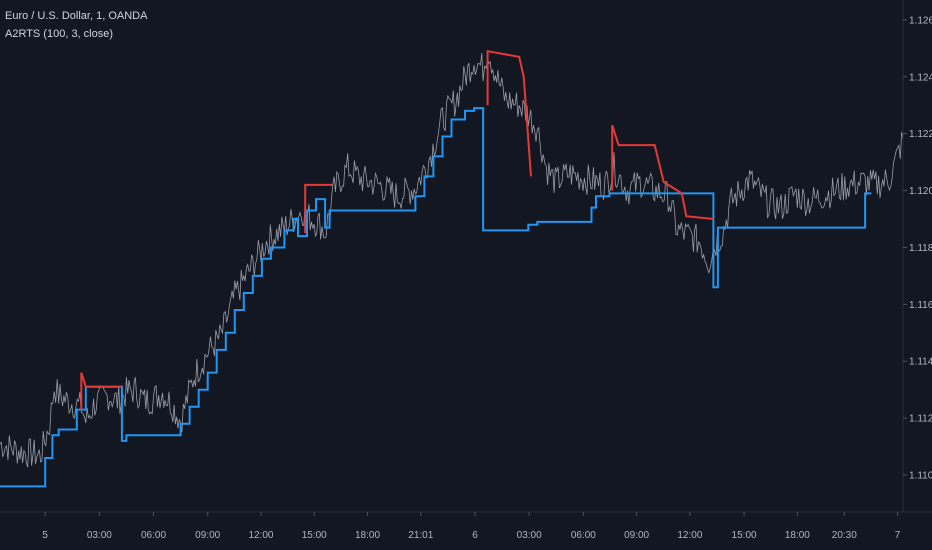  What do you see at coordinates (920, 362) in the screenshot?
I see `price-tick-label: 1.1140` at bounding box center [920, 362].